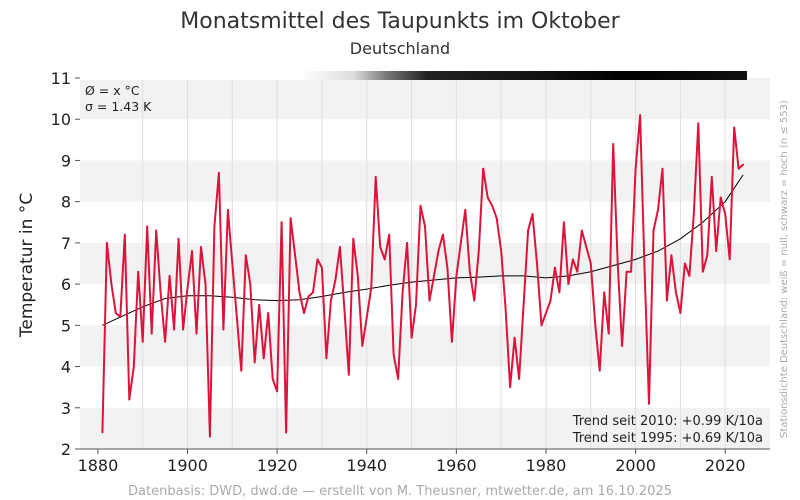 This screenshot has height=500, width=800. What do you see at coordinates (375, 177) in the screenshot?
I see `dew-point-1942` at bounding box center [375, 177].